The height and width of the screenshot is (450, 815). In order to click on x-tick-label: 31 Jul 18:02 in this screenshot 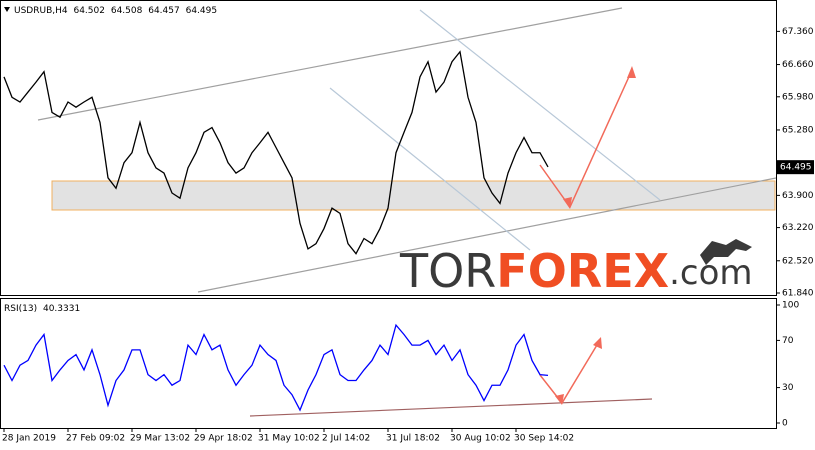, I will do `click(413, 439)`.